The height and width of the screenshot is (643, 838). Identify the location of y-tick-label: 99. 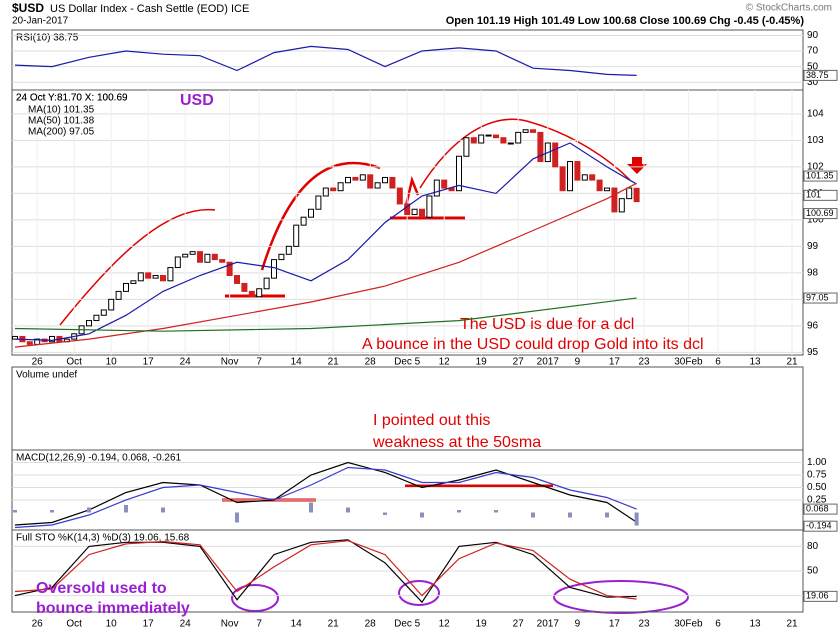
(813, 246).